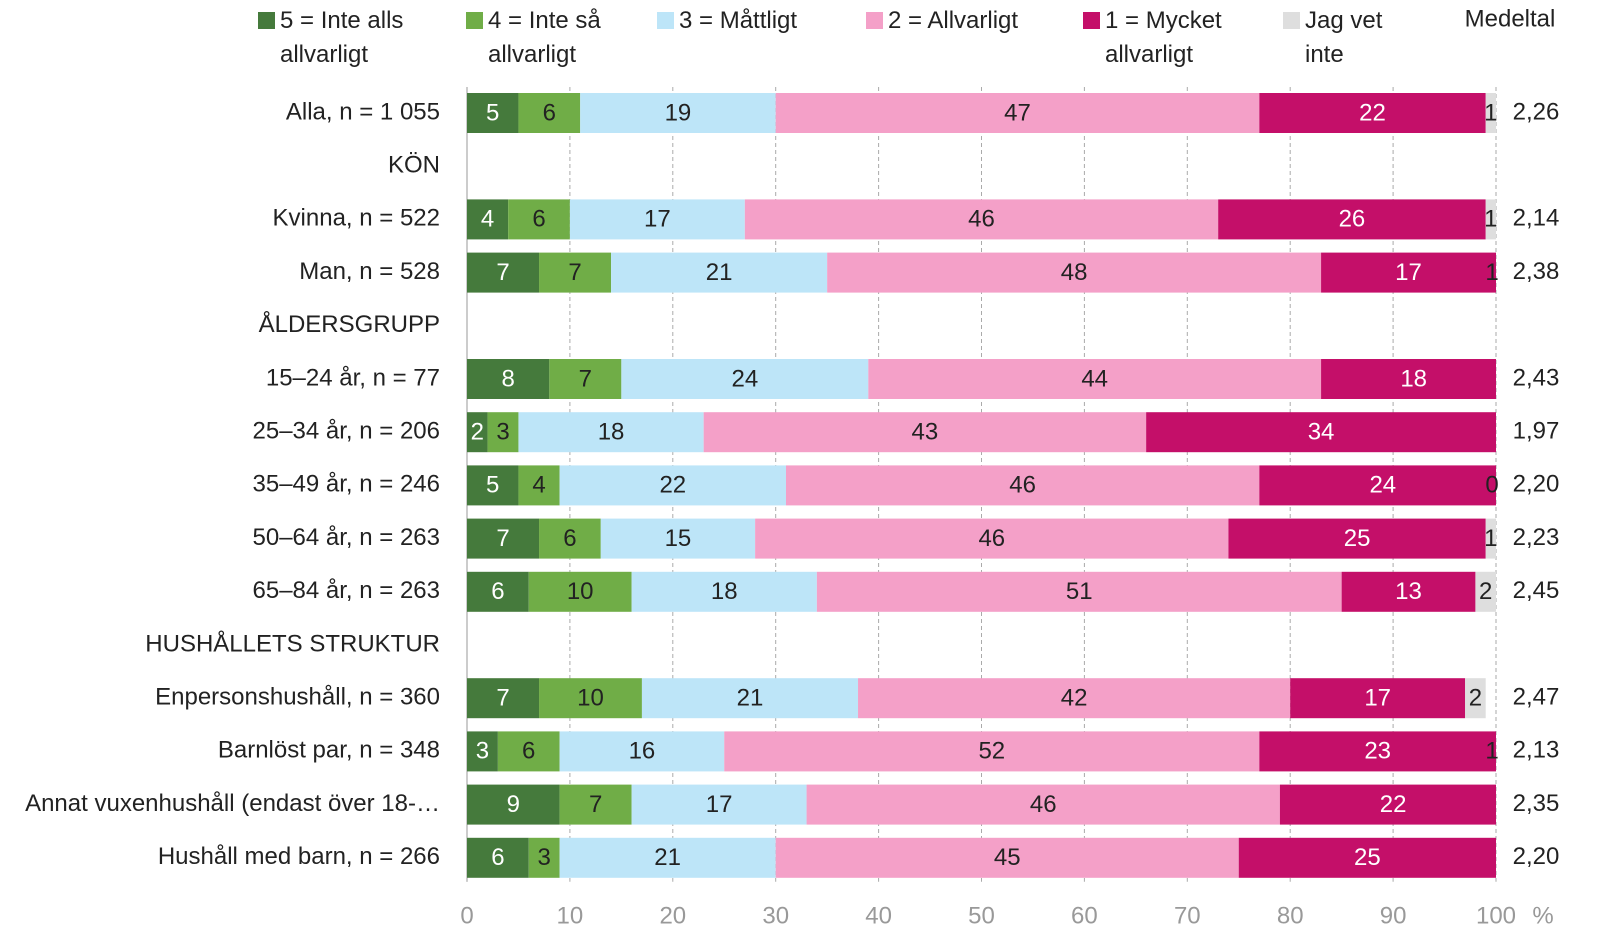  I want to click on data-label: 22, so click(1393, 804).